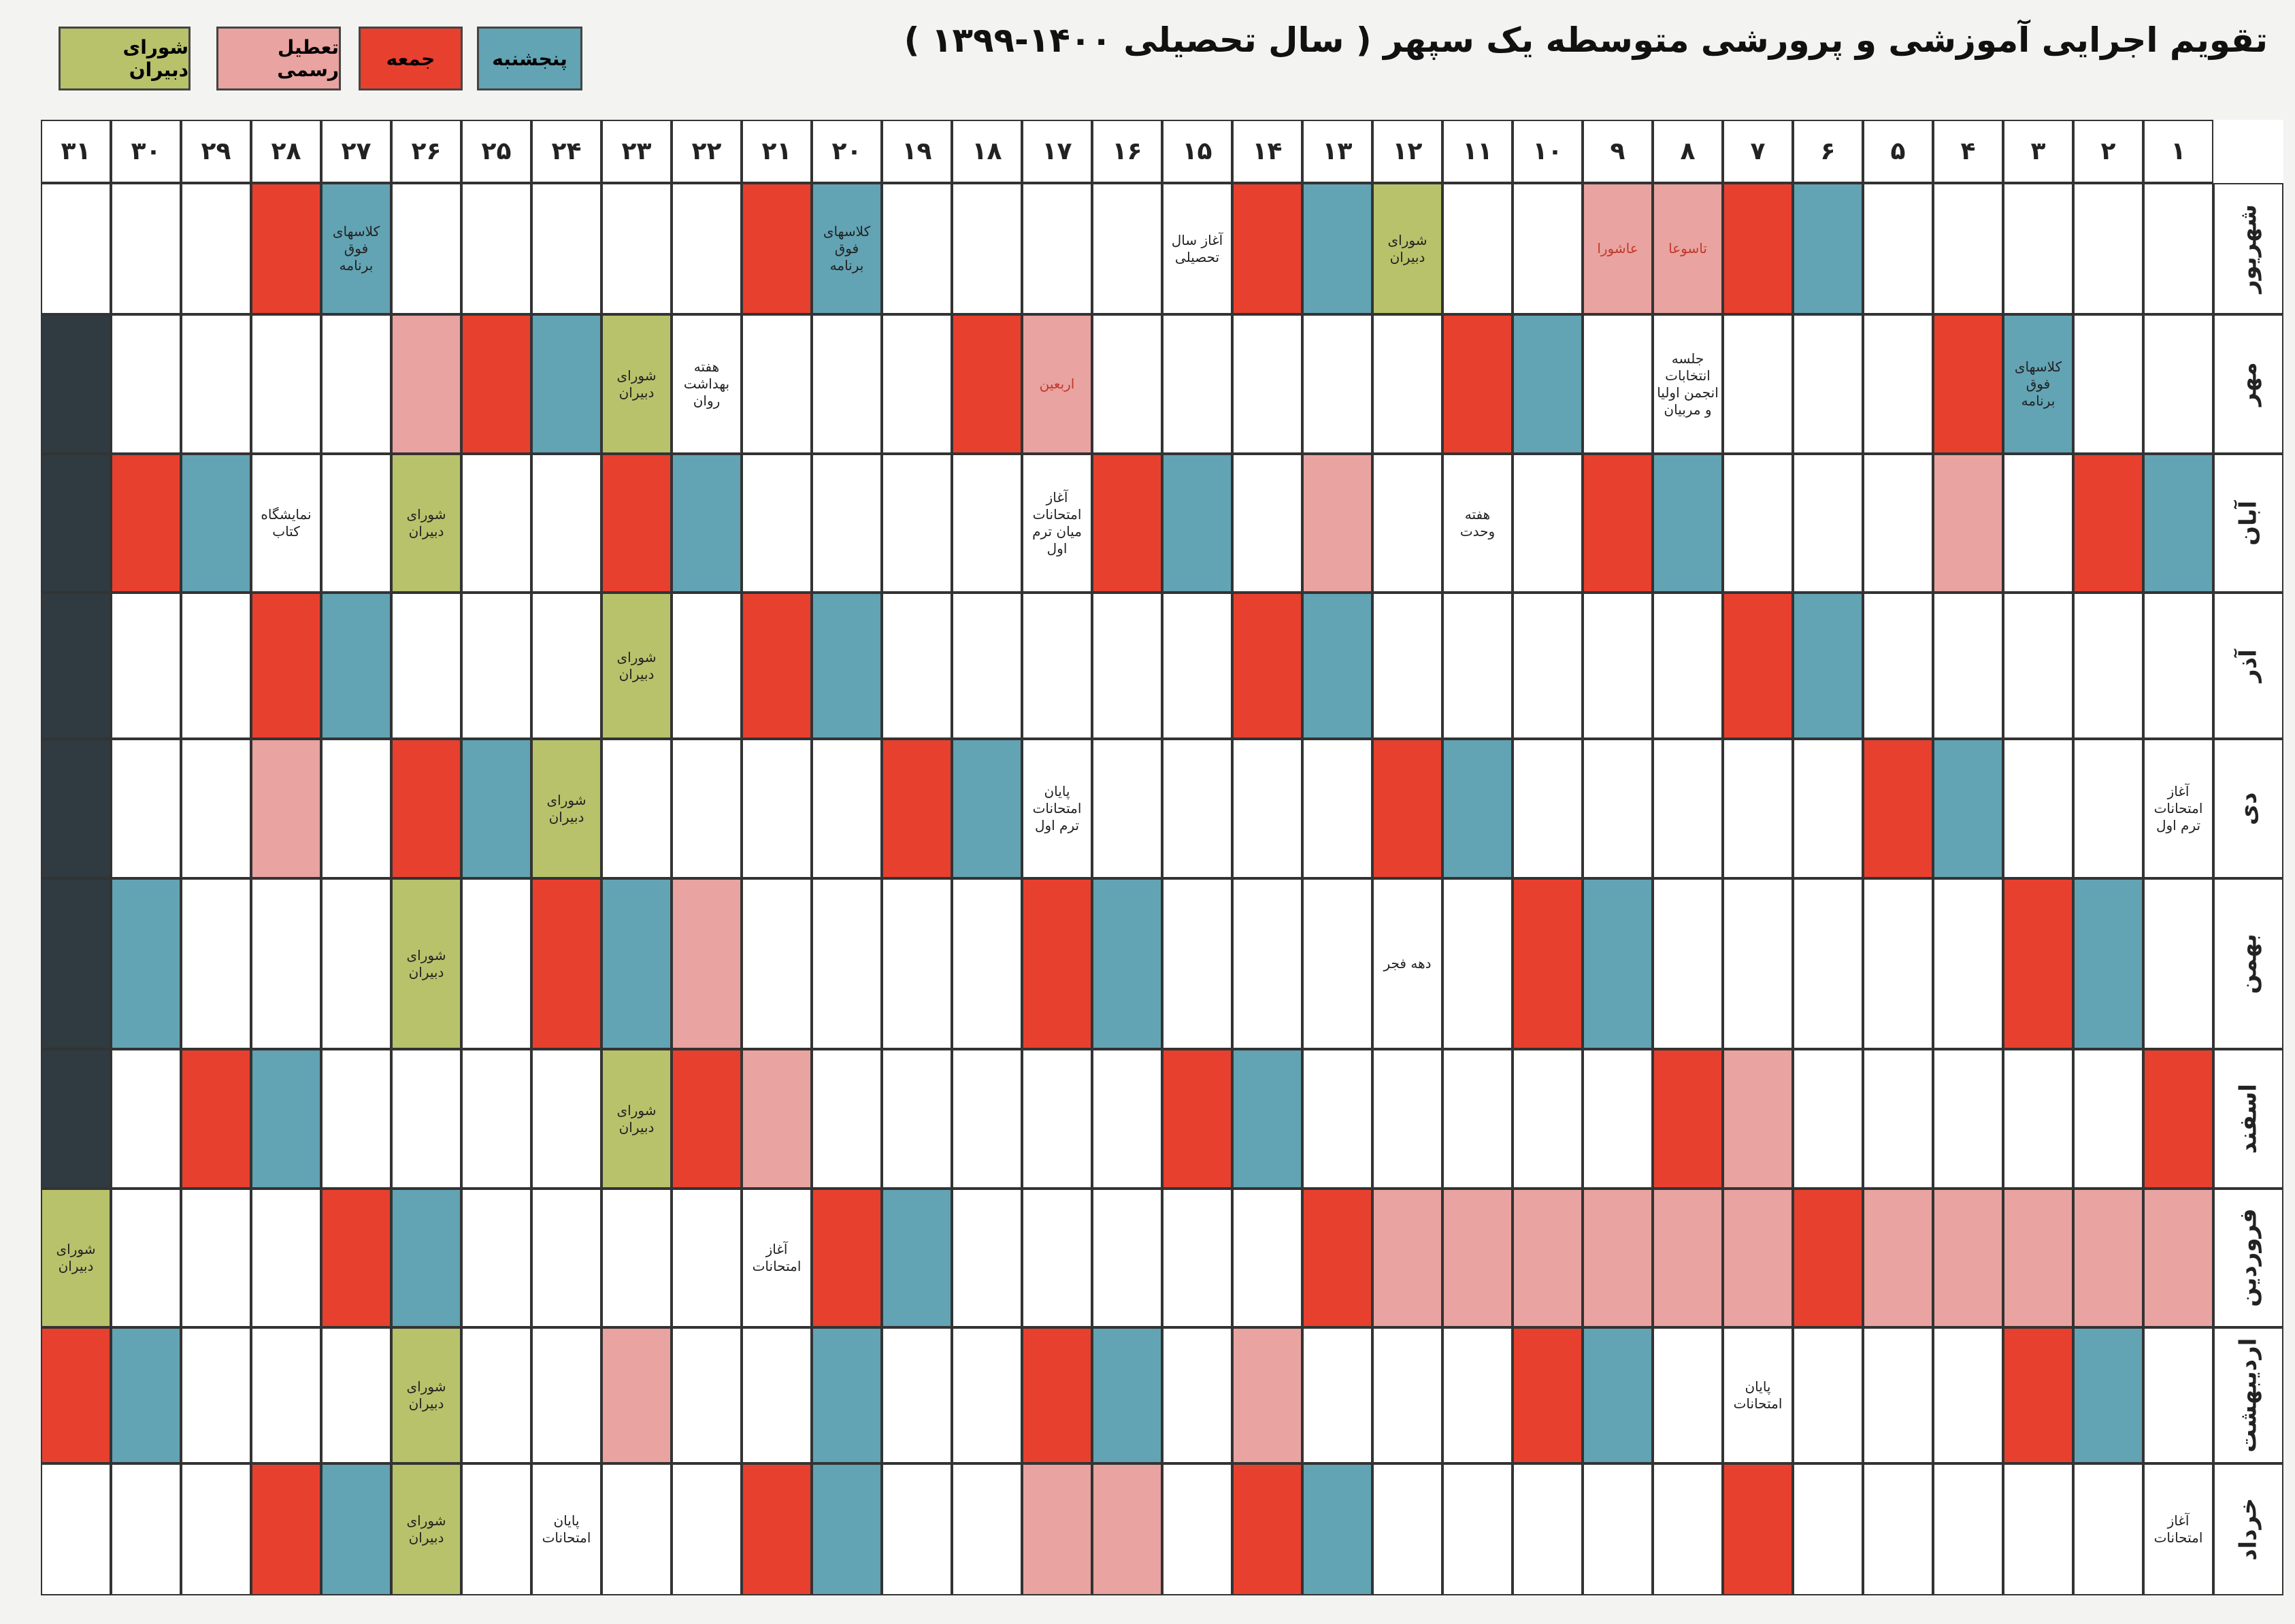 The height and width of the screenshot is (1624, 2295). What do you see at coordinates (1057, 151) in the screenshot?
I see `day-header: ۱۷` at bounding box center [1057, 151].